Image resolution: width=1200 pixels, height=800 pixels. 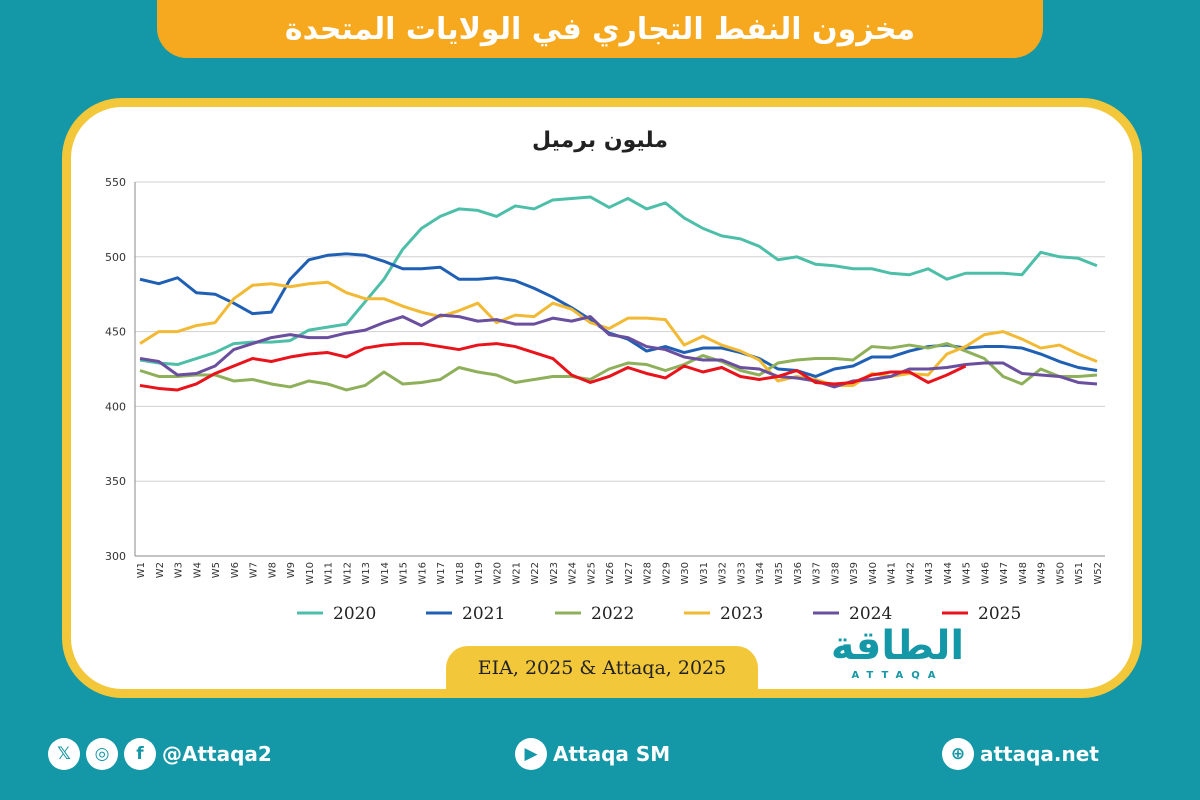 I want to click on x-tick-label: W20, so click(x=498, y=573).